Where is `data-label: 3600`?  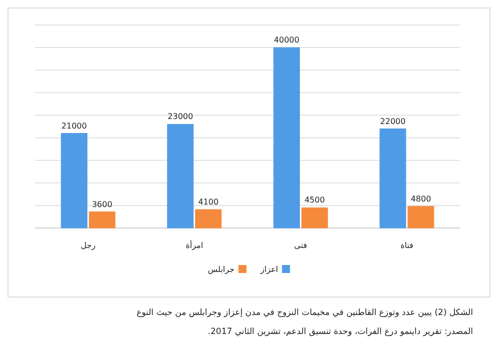
data-label: 3600 is located at coordinates (102, 204).